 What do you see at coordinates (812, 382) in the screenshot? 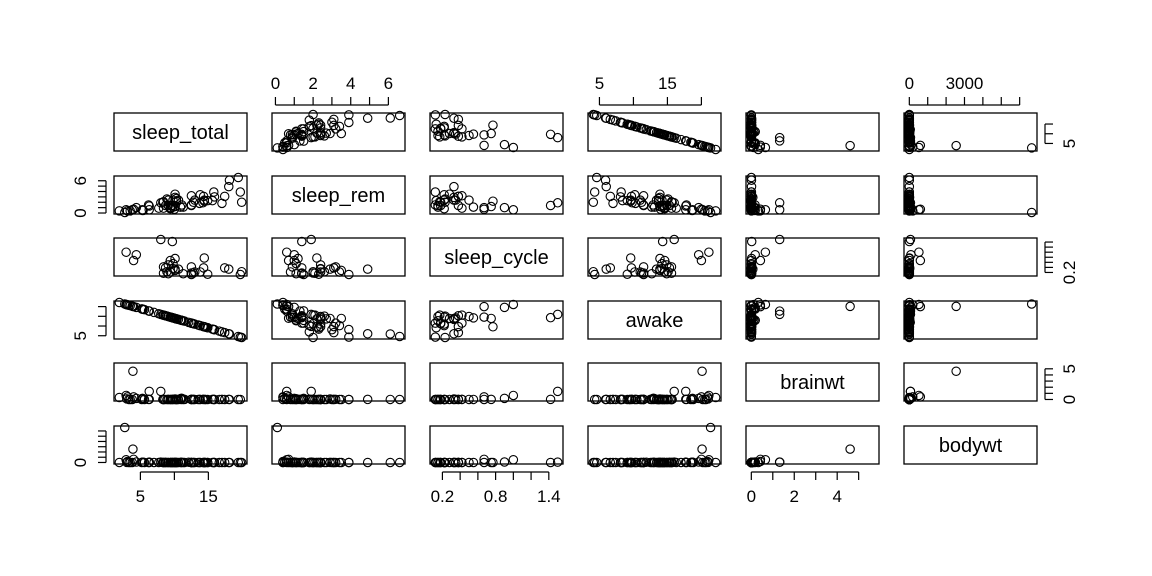
I see `panel-brainwt-vs-brainwt: brainwt` at bounding box center [812, 382].